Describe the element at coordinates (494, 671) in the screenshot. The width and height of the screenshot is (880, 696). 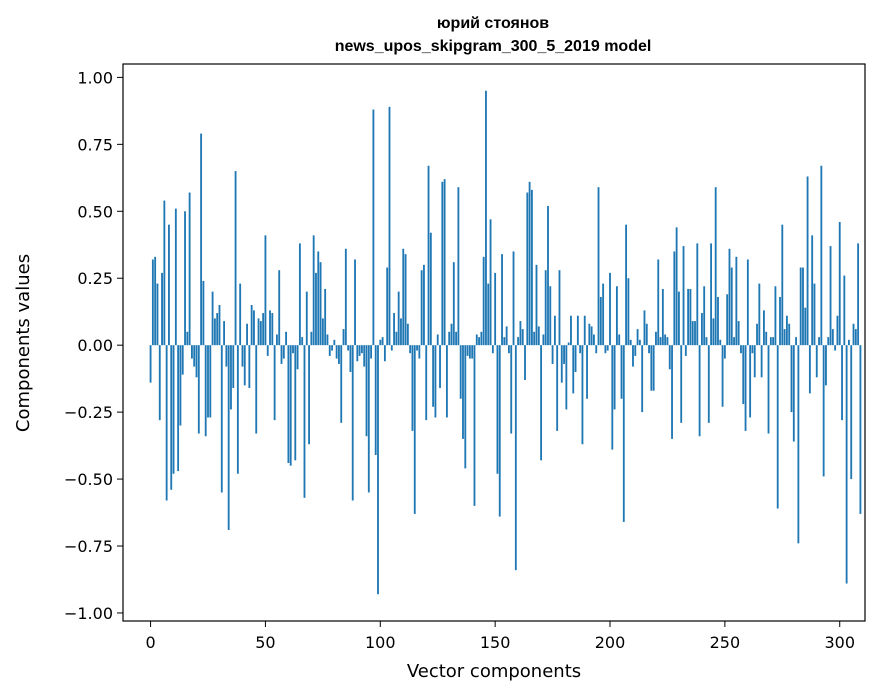
I see `x-axis-label: Vector components` at that location.